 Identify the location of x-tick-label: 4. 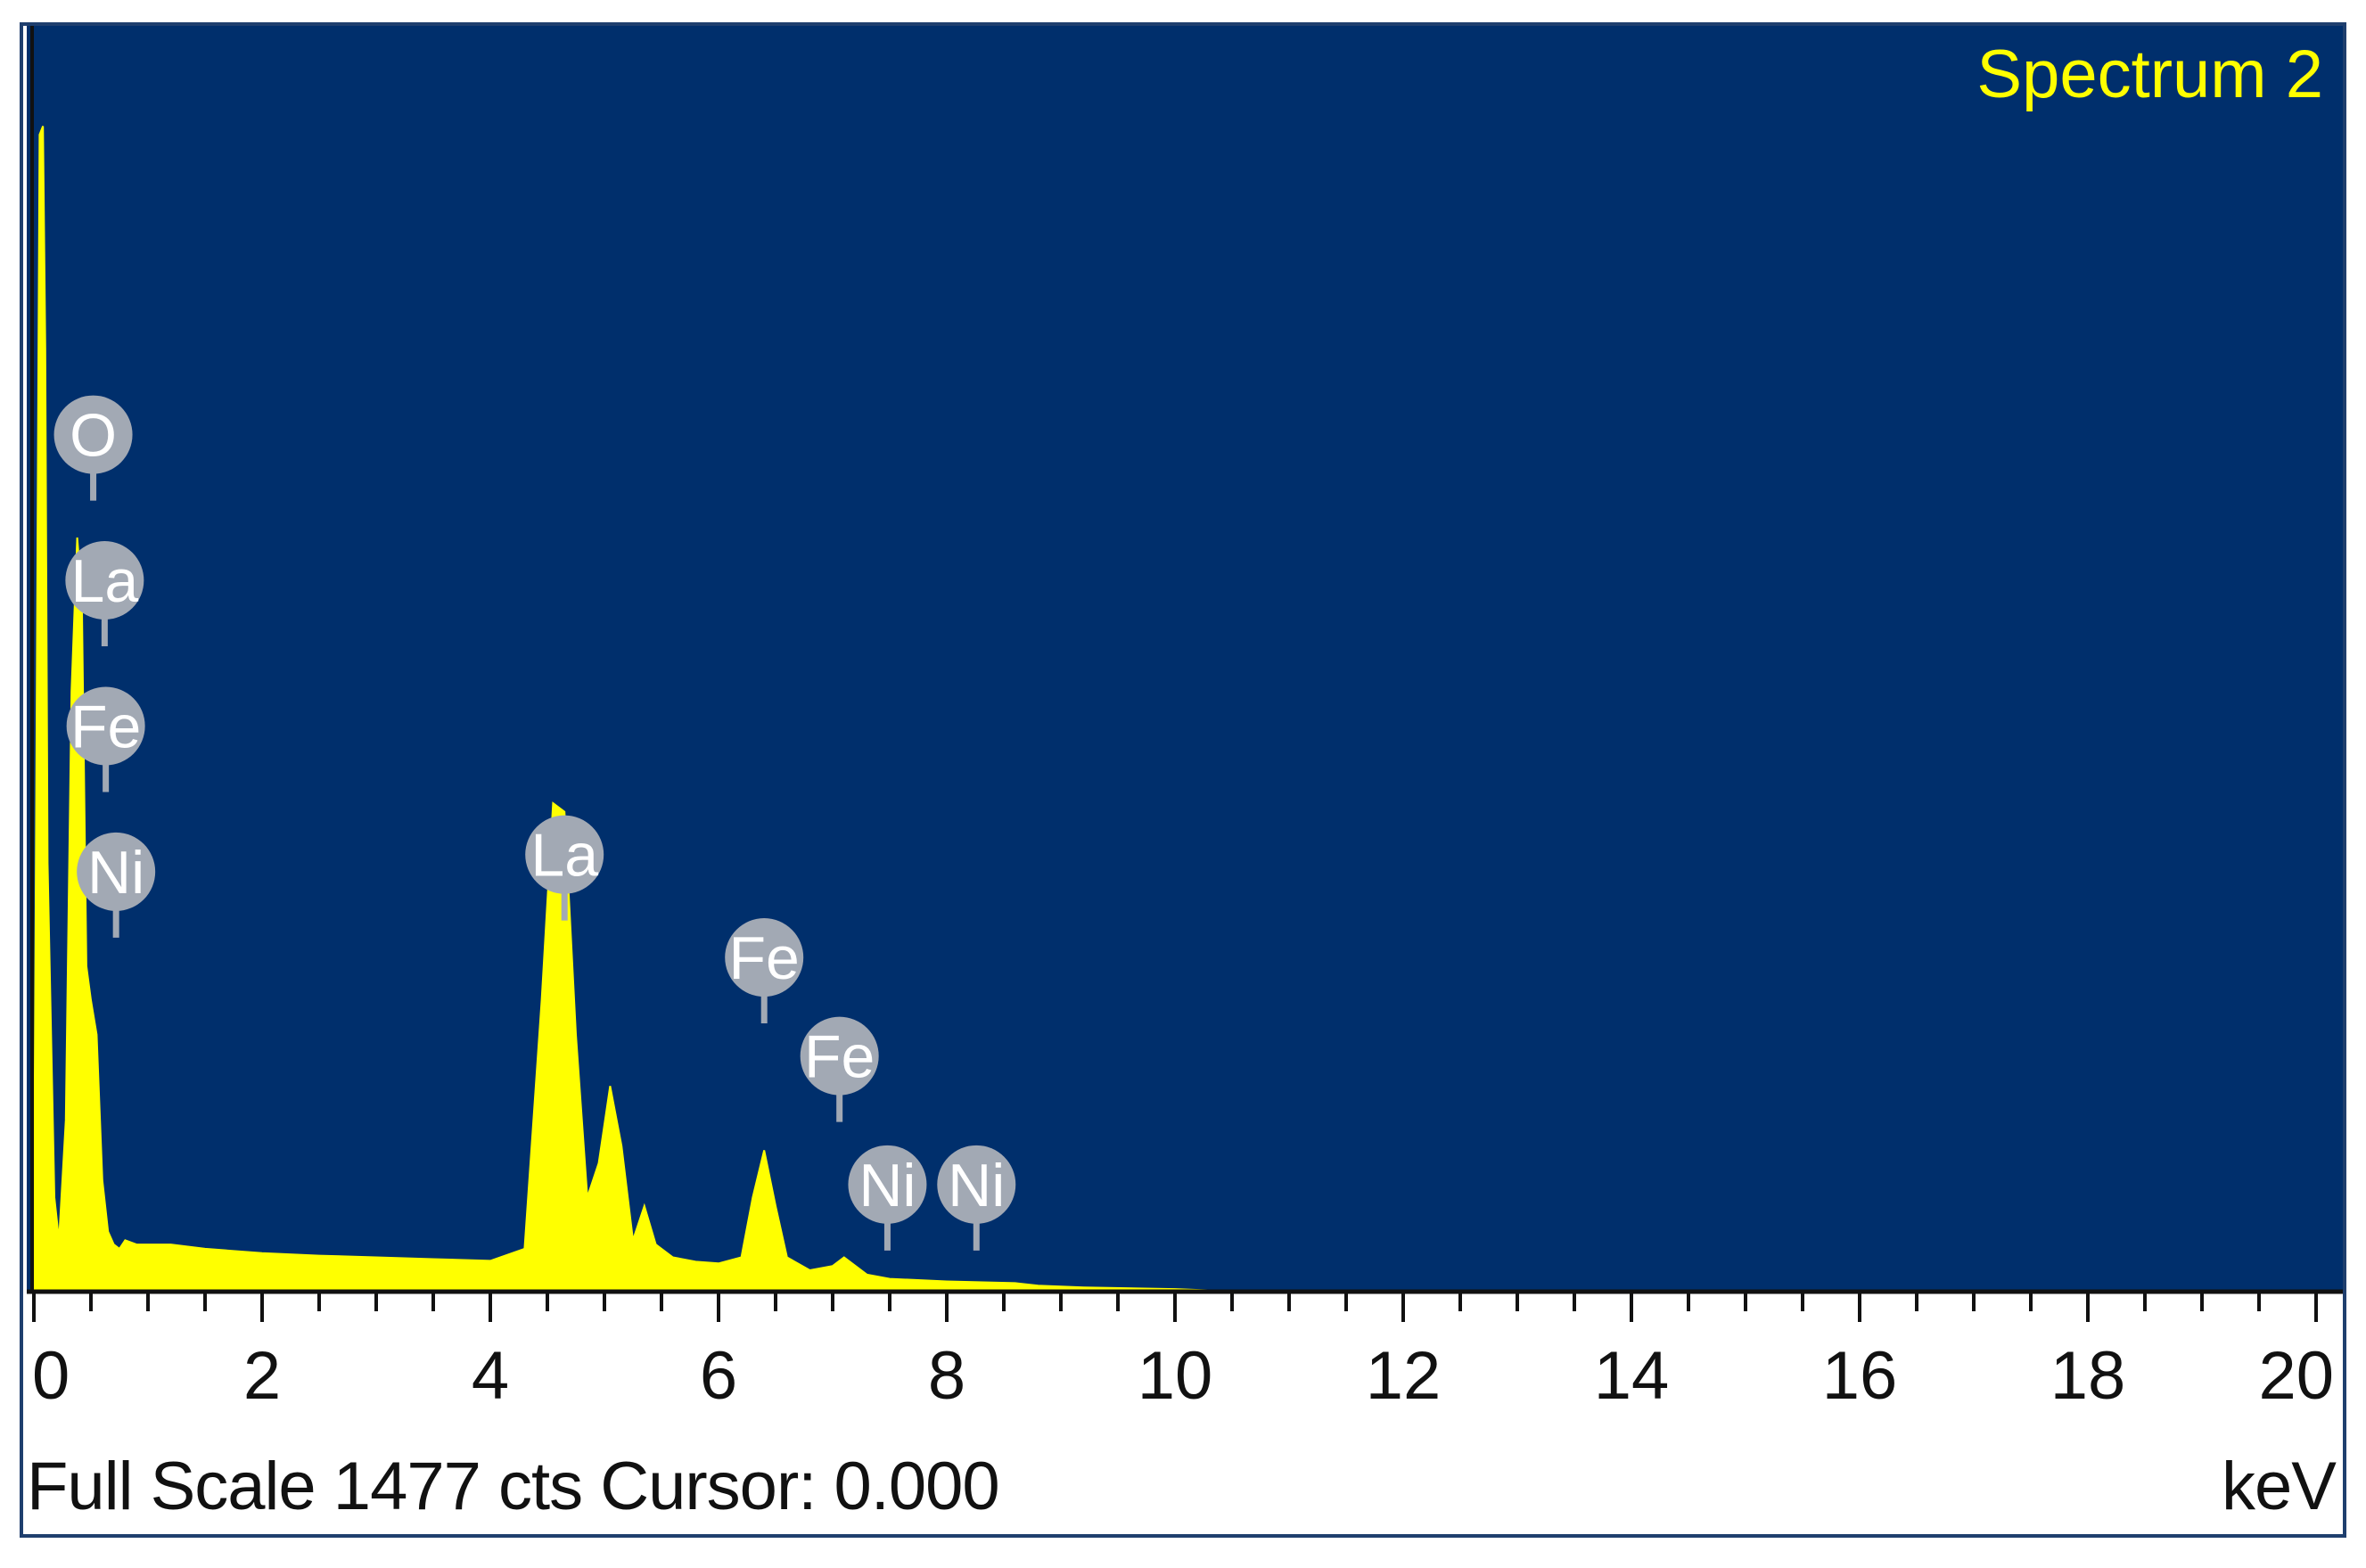
(490, 1376).